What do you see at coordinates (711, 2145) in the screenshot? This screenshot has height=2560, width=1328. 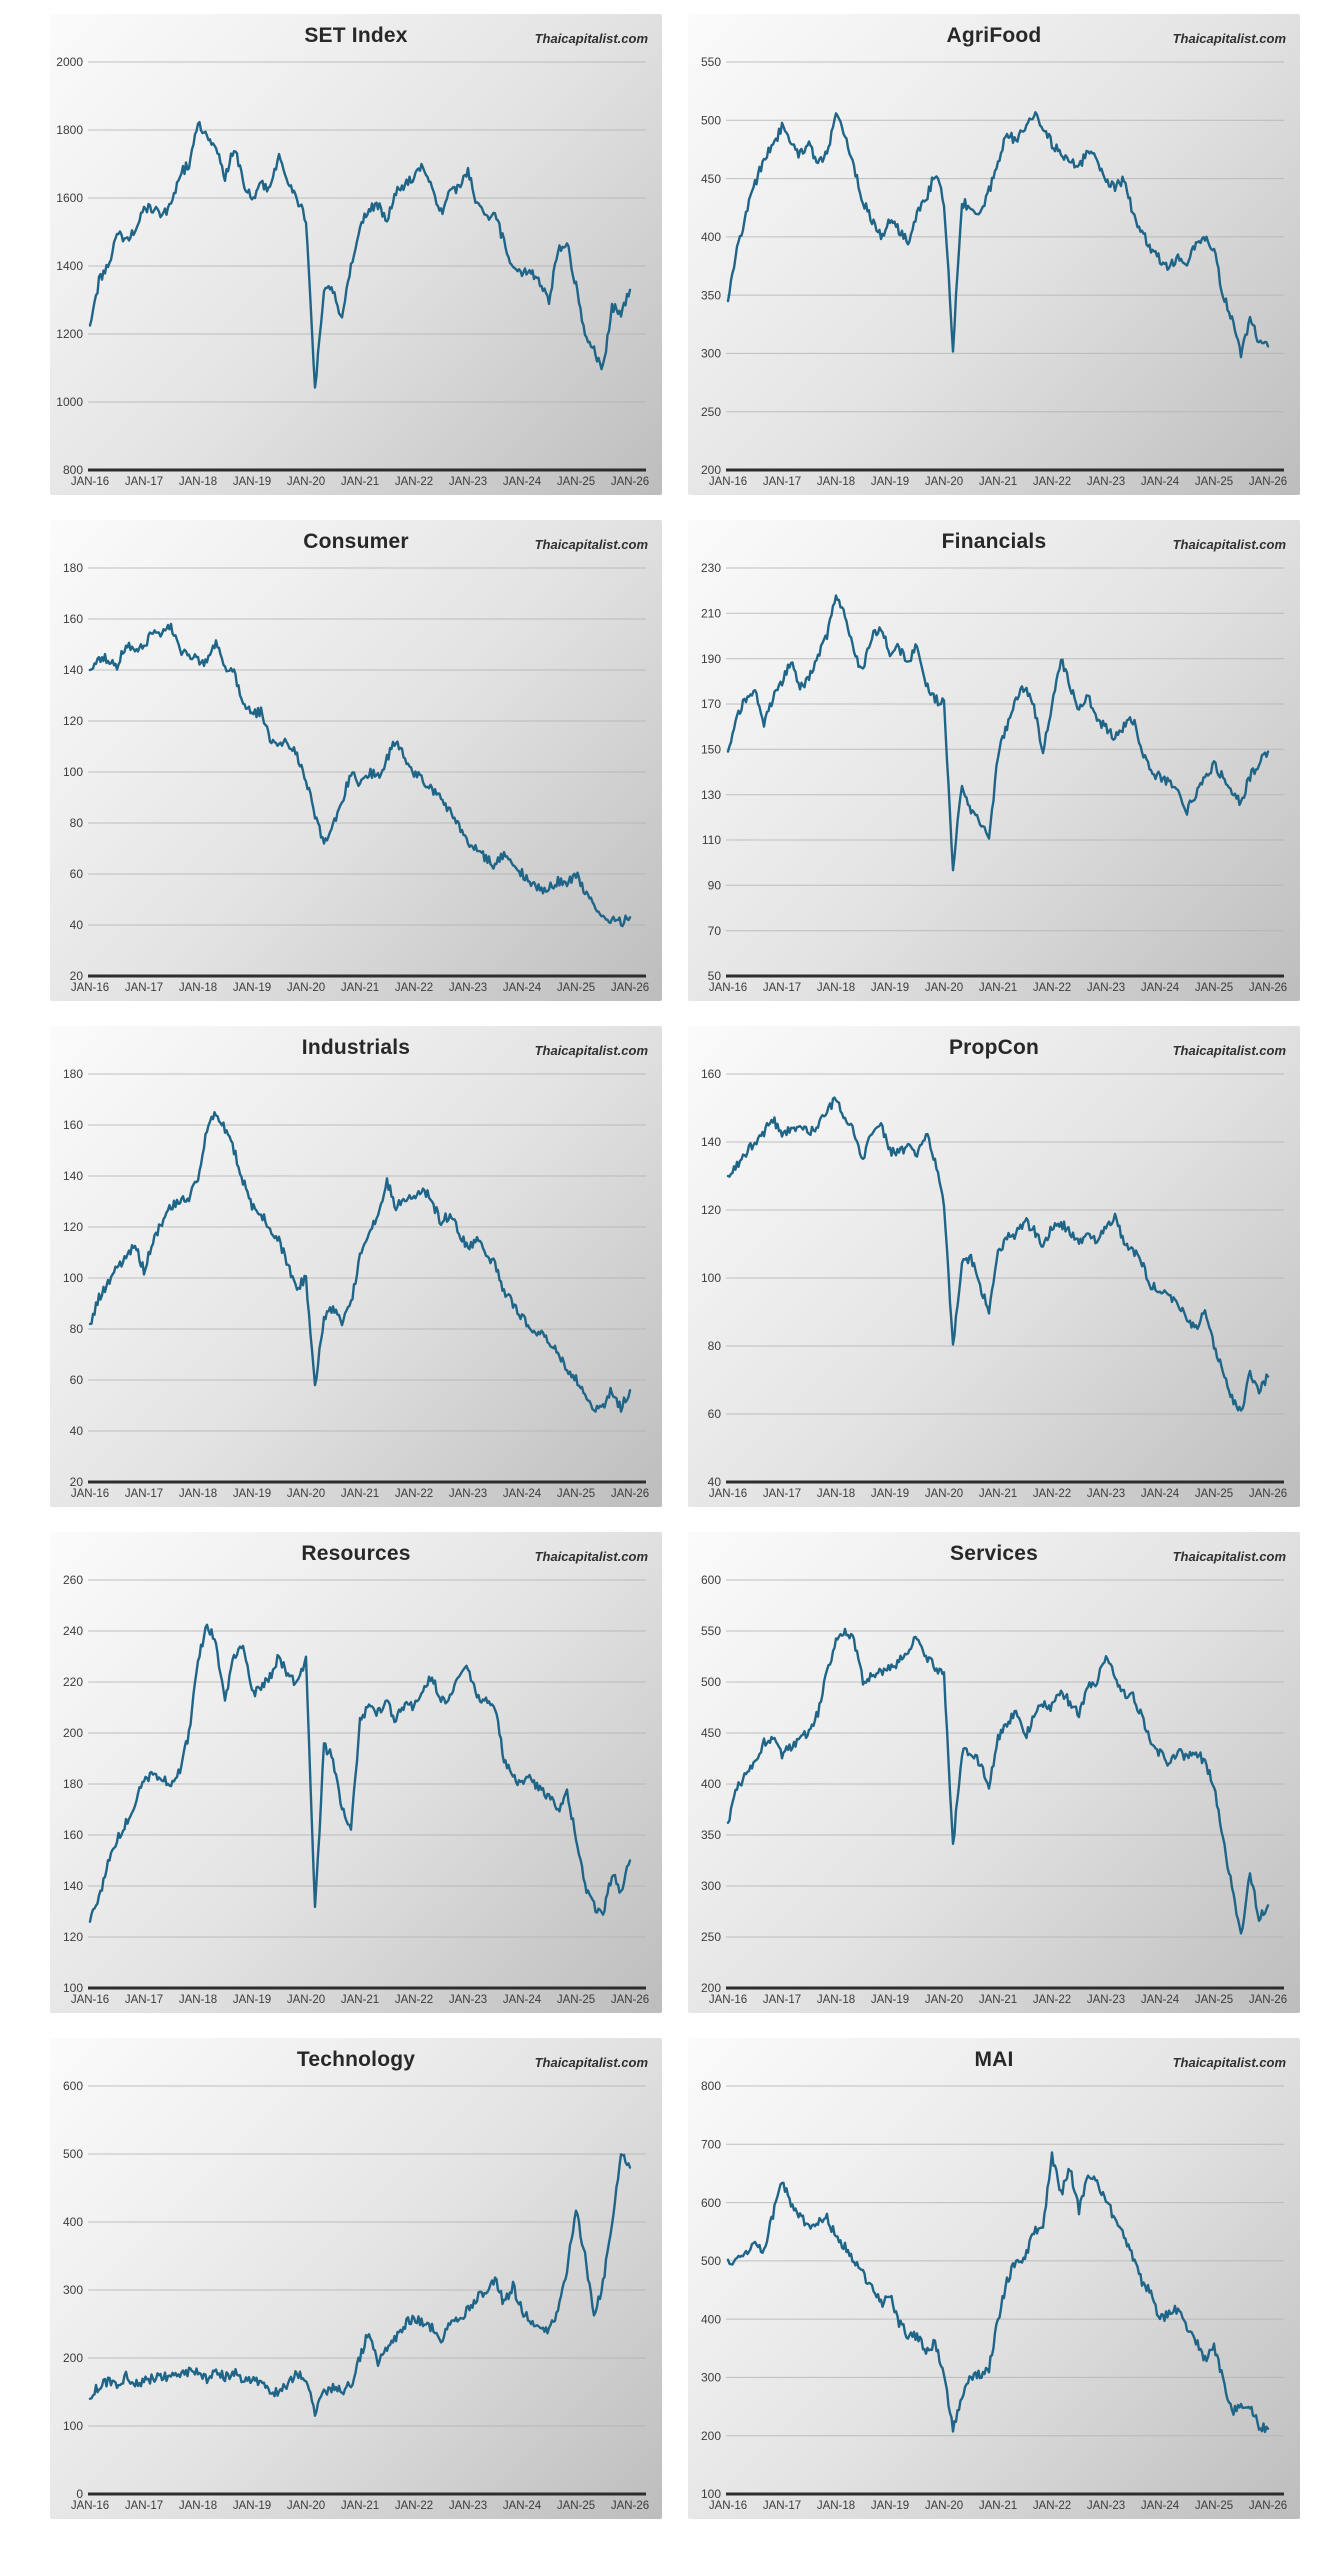 I see `svg-text: 700` at bounding box center [711, 2145].